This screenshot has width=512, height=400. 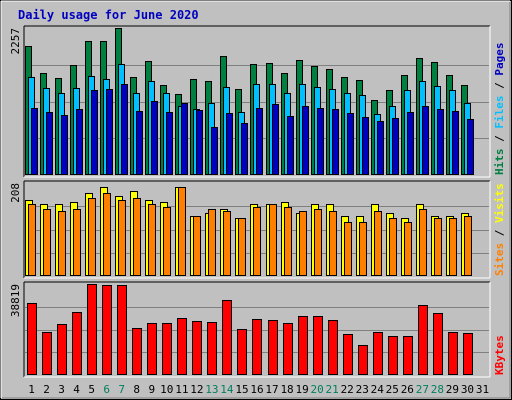 What do you see at coordinates (76, 389) in the screenshot?
I see `x-tick-label-day-4: 4` at bounding box center [76, 389].